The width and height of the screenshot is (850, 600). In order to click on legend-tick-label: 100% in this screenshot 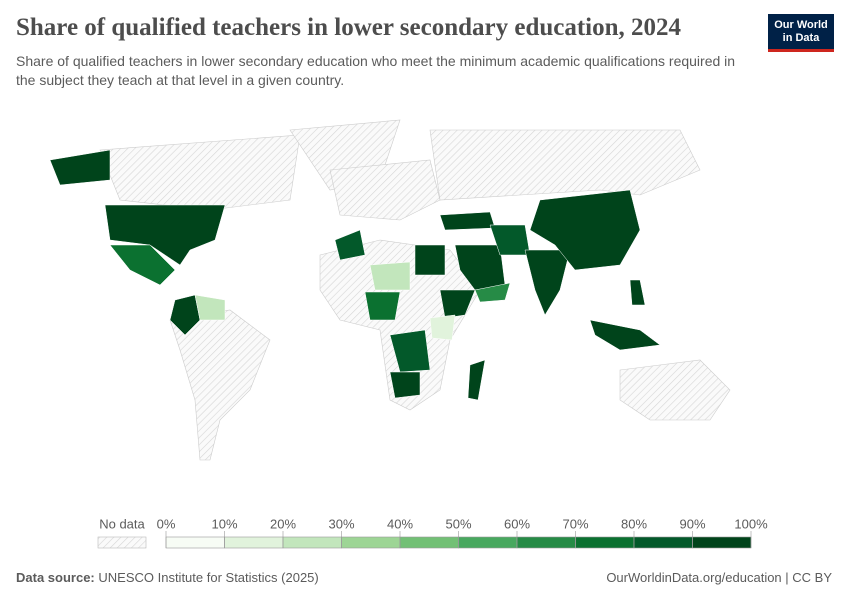, I will do `click(751, 523)`.